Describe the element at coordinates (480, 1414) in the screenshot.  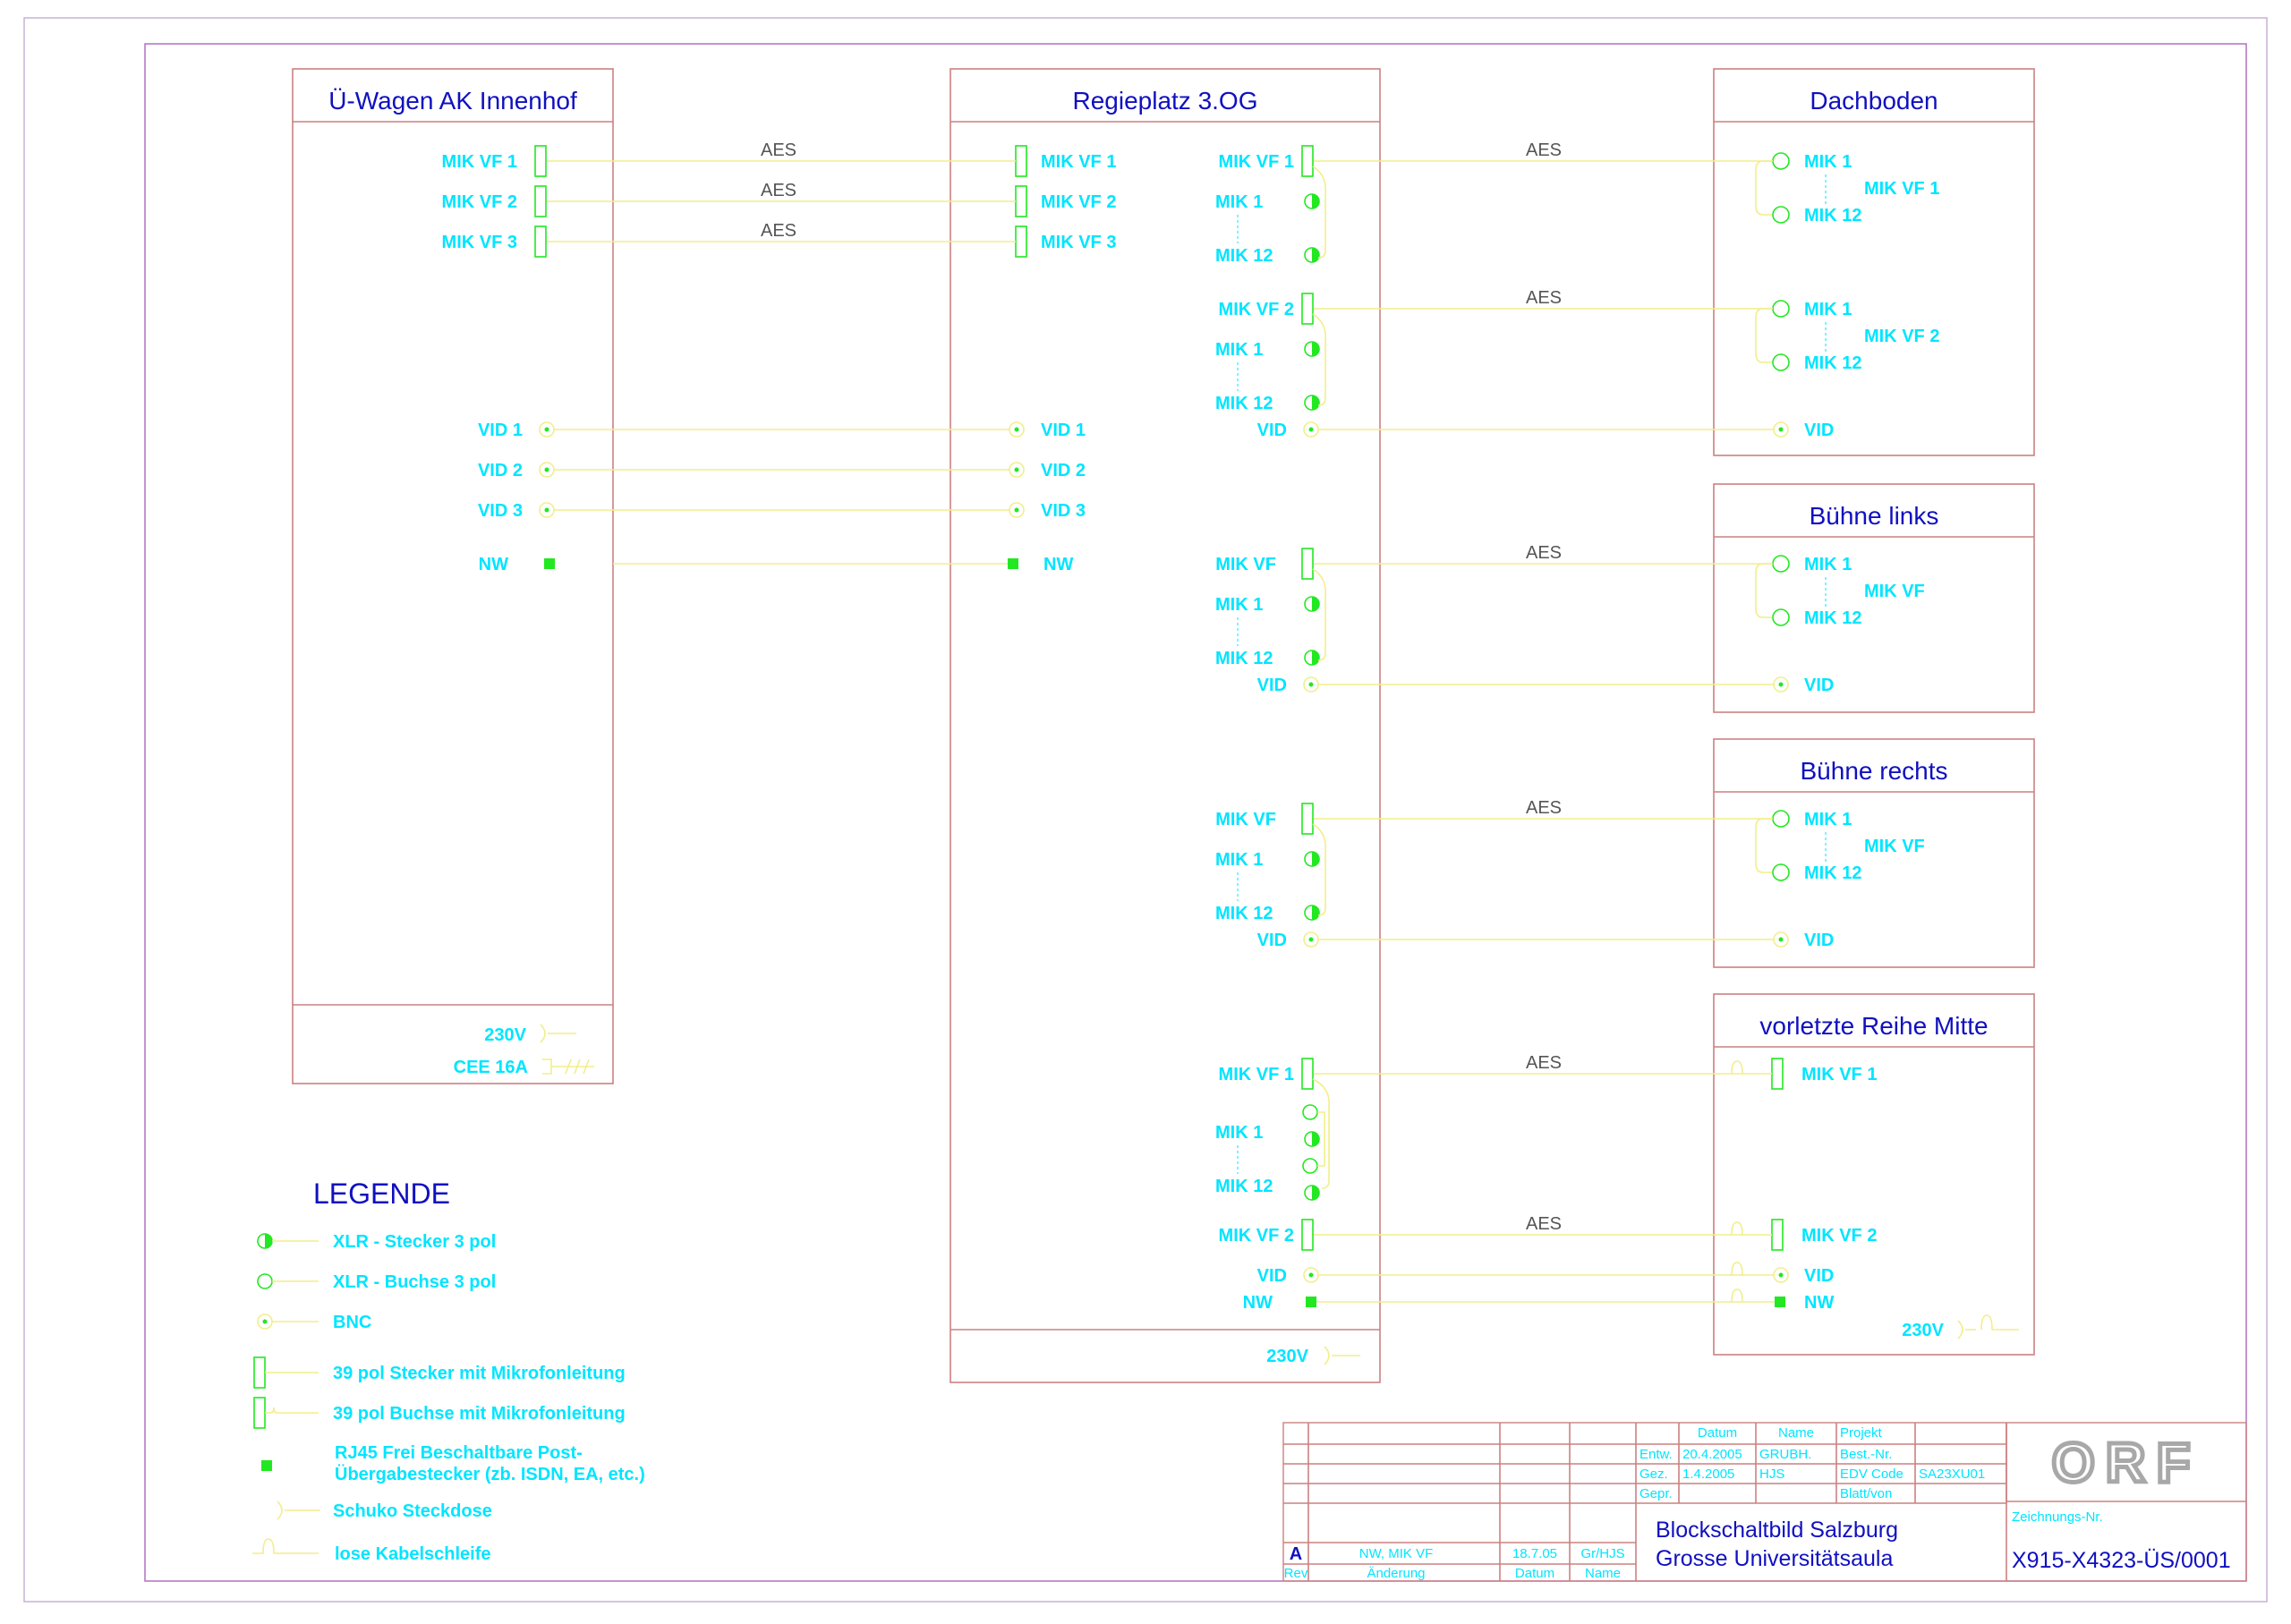
I see `legend-item: 39 pol Buchse mit Mikrofonleitung` at that location.